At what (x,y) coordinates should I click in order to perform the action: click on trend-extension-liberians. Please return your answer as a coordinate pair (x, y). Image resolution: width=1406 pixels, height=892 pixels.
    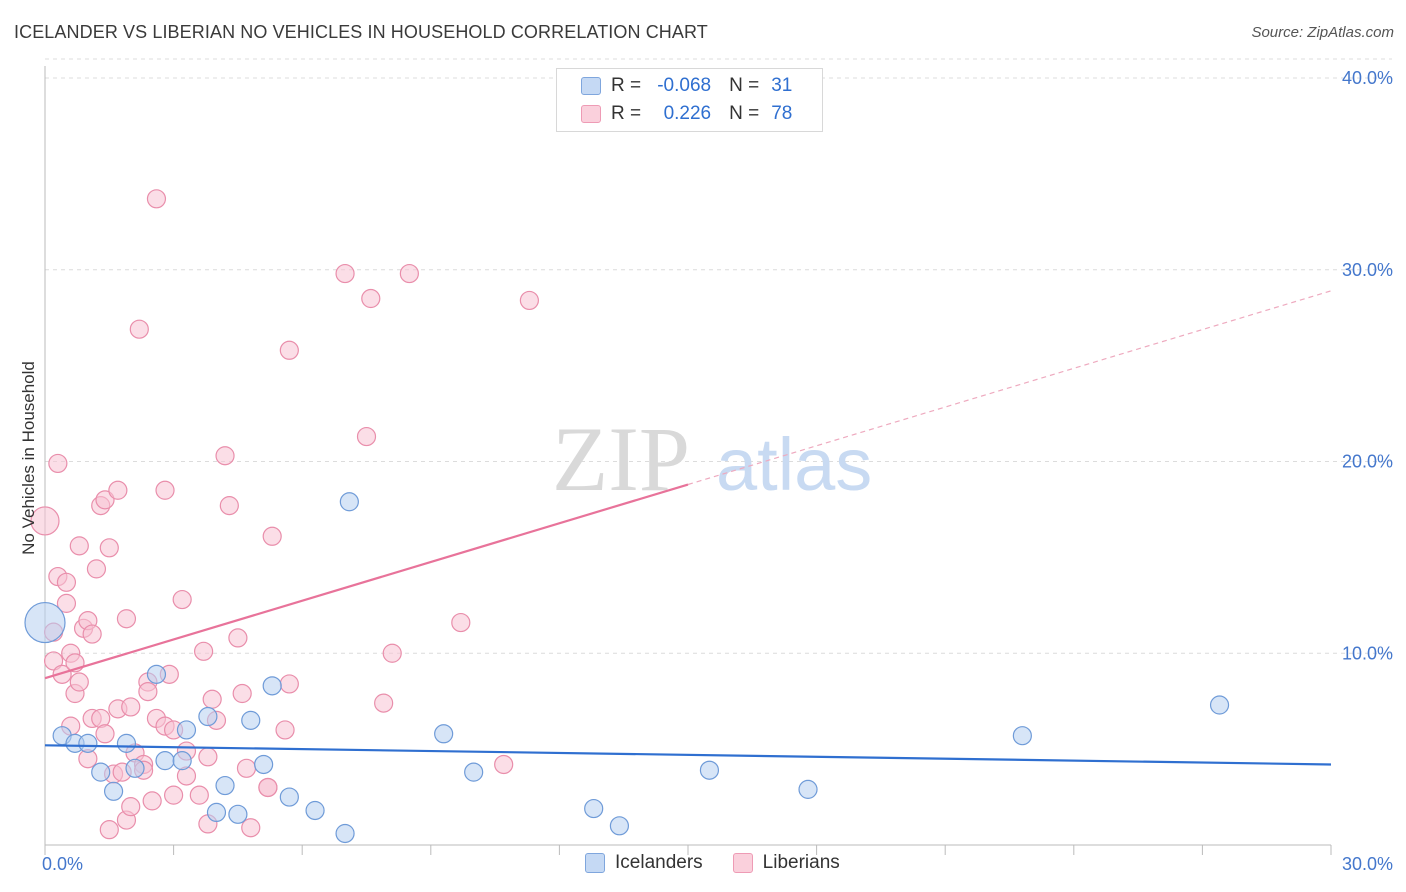
    Looking at the image, I should click on (1009, 388).